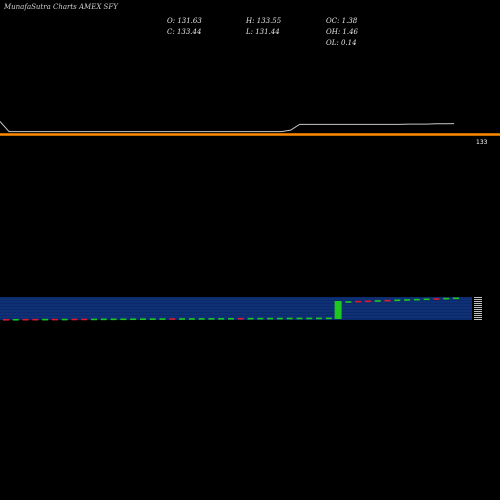  I want to click on volume-spike-bar, so click(338, 310).